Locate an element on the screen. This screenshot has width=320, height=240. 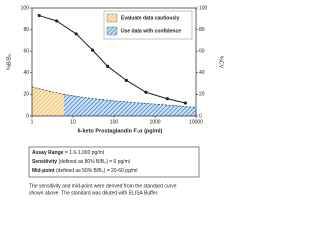
info-box is located at coordinates (114, 162).